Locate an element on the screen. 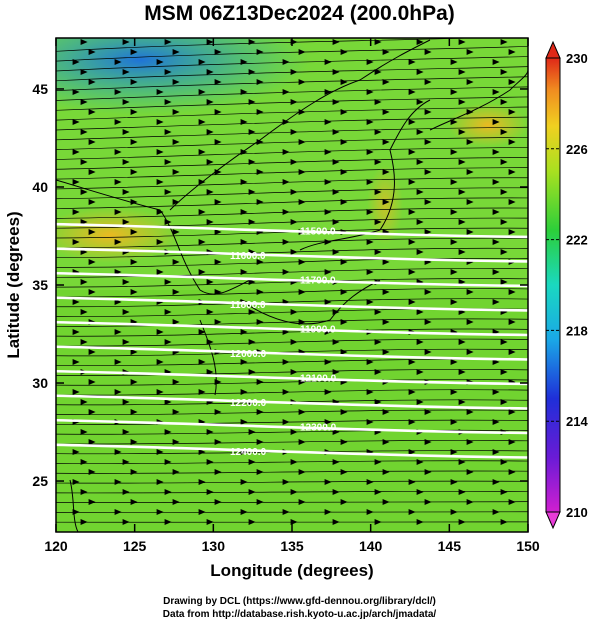 The width and height of the screenshot is (599, 625). chart-title: MSM 06Z13Dec2024 (200.0hPa) is located at coordinates (299, 13).